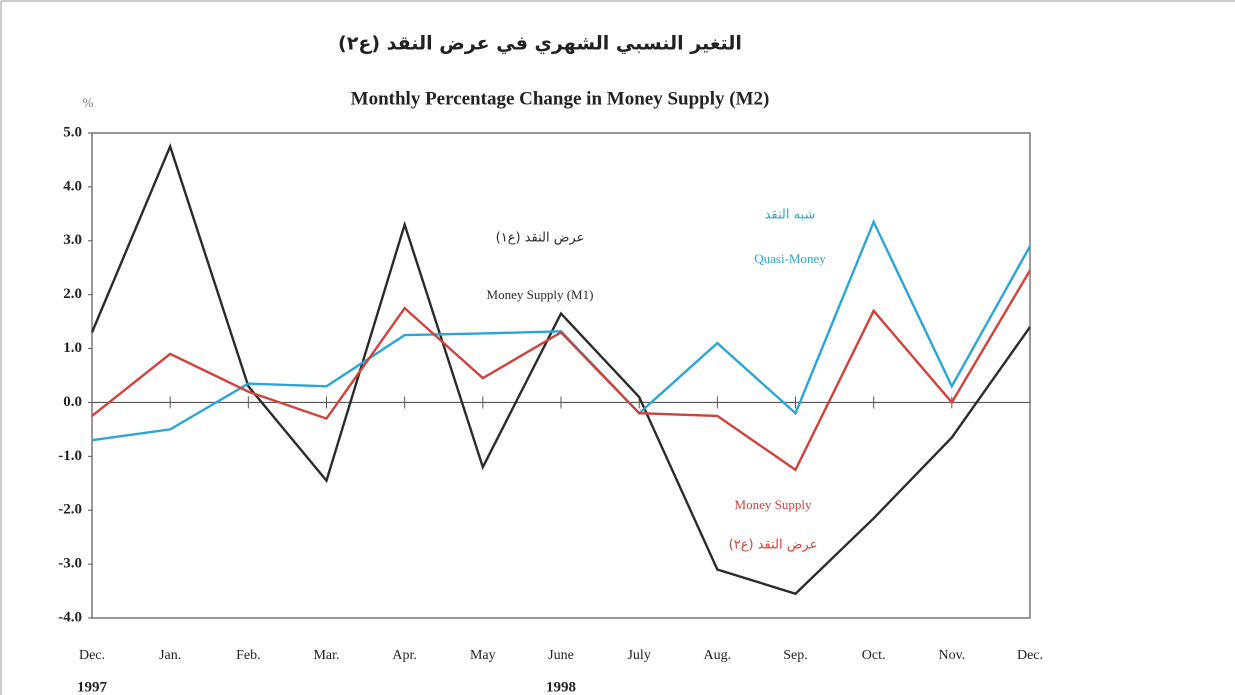 Image resolution: width=1235 pixels, height=695 pixels. I want to click on y-axis-label: %, so click(88, 102).